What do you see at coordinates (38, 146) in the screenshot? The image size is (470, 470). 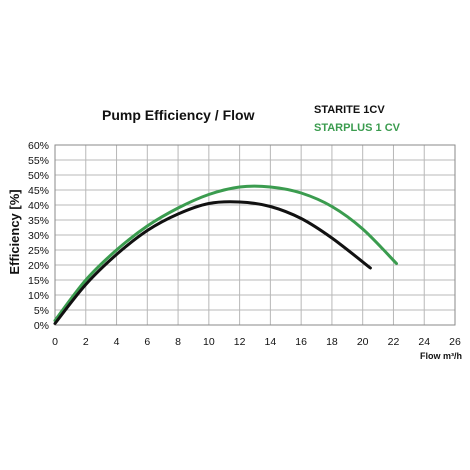 I see `y-tick-label: 60%` at bounding box center [38, 146].